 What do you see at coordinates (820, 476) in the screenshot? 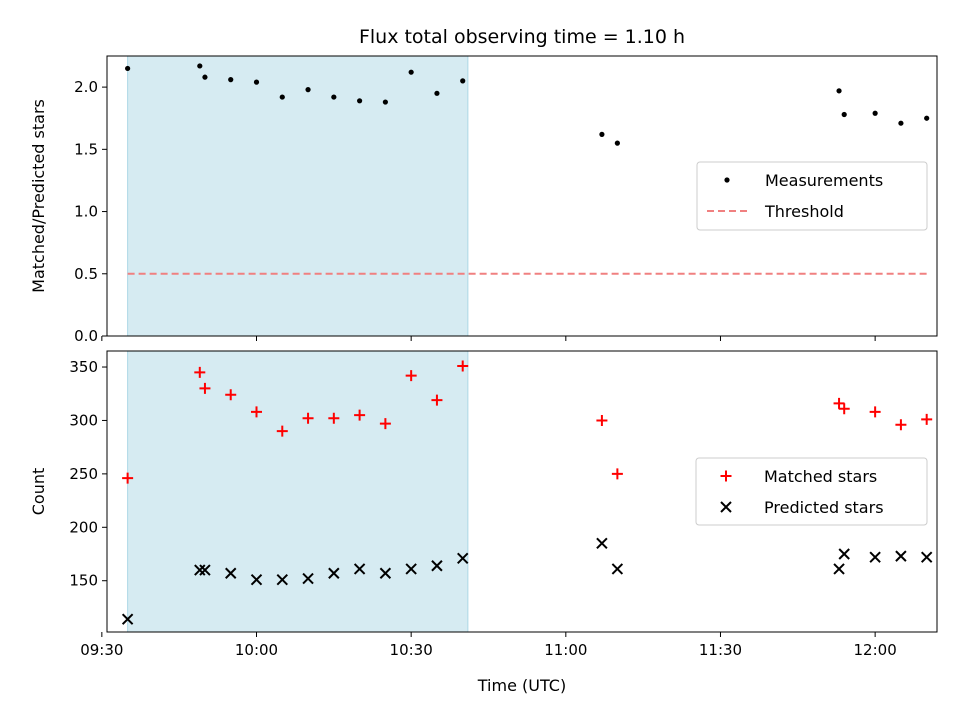
I see `legend-matched-stars-label: Matched stars` at bounding box center [820, 476].